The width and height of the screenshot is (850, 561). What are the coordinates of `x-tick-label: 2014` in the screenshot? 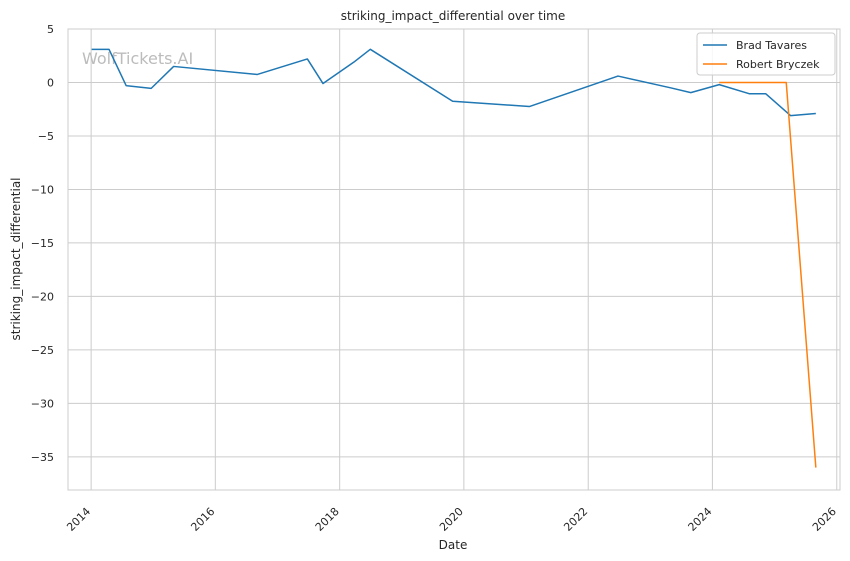 It's located at (78, 519).